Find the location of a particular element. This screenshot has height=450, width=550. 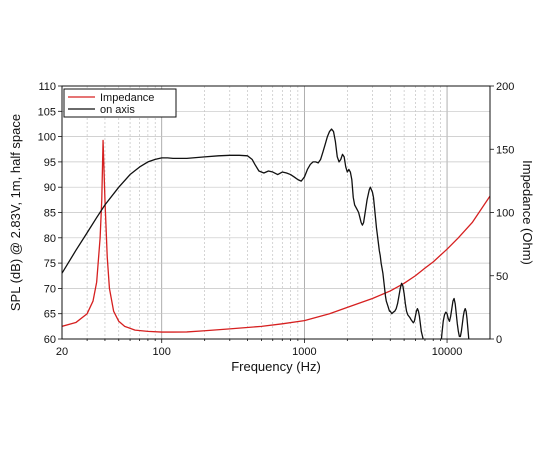

y-left-tick-label: 85 is located at coordinates (50, 214).